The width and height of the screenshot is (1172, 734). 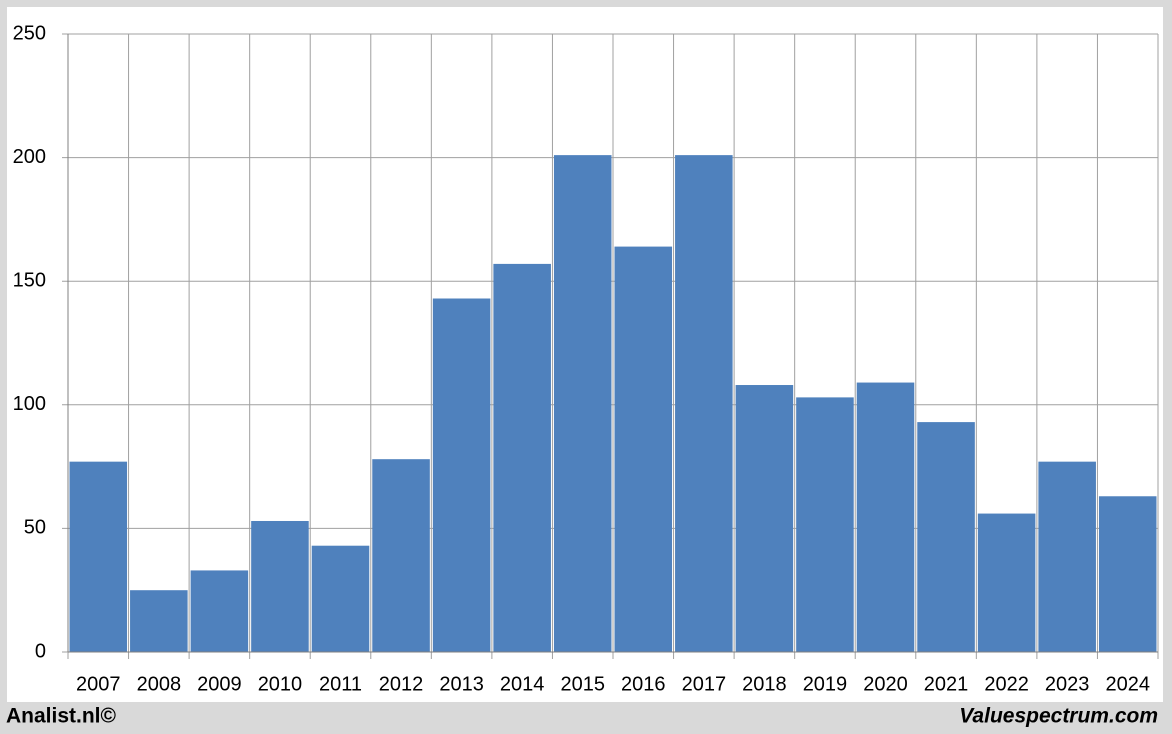 I want to click on credit-right: Valuespectrum.com, so click(x=1058, y=716).